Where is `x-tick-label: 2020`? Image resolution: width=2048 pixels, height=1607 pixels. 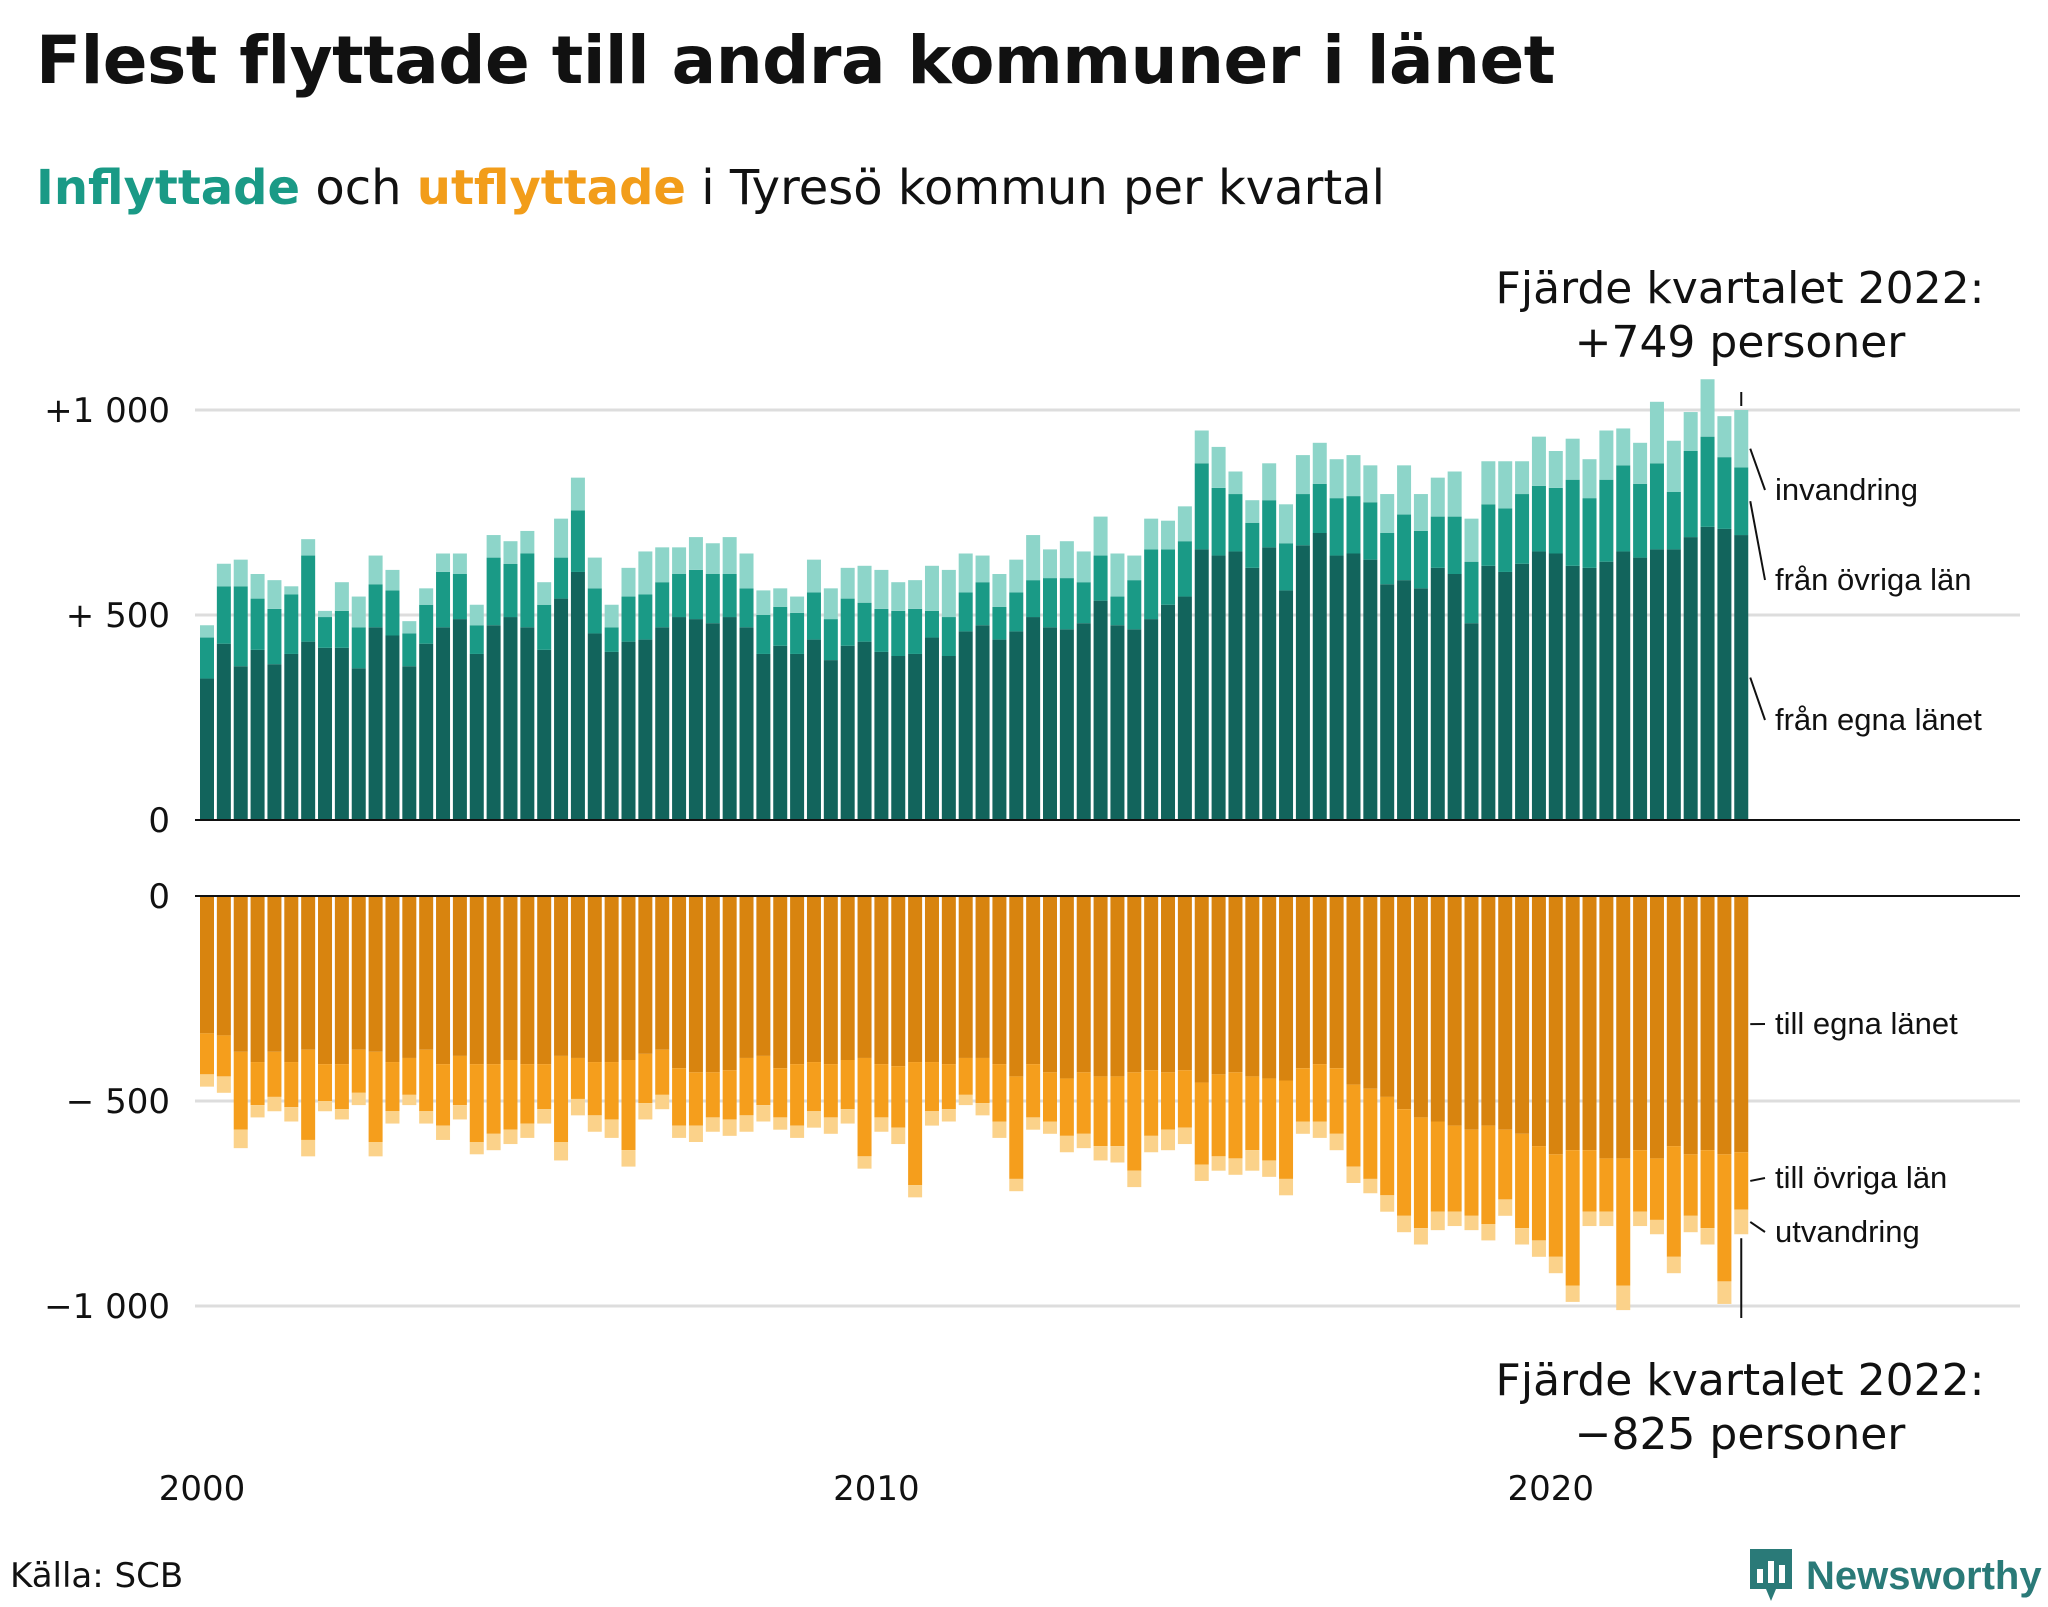 x-tick-label: 2020 is located at coordinates (1551, 1489).